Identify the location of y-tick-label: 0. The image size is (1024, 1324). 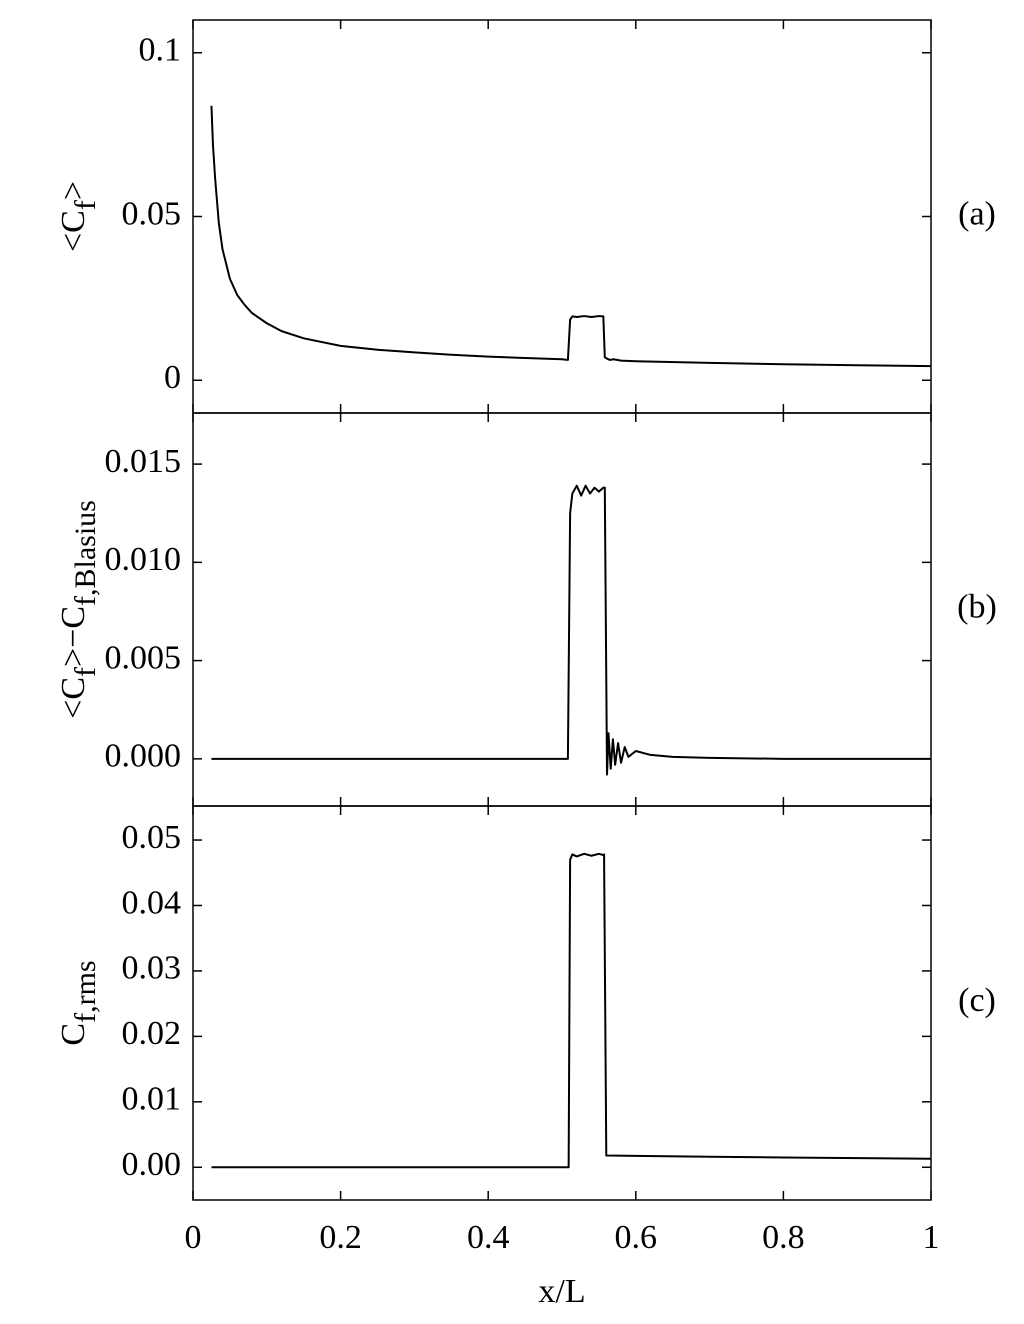
(172, 377).